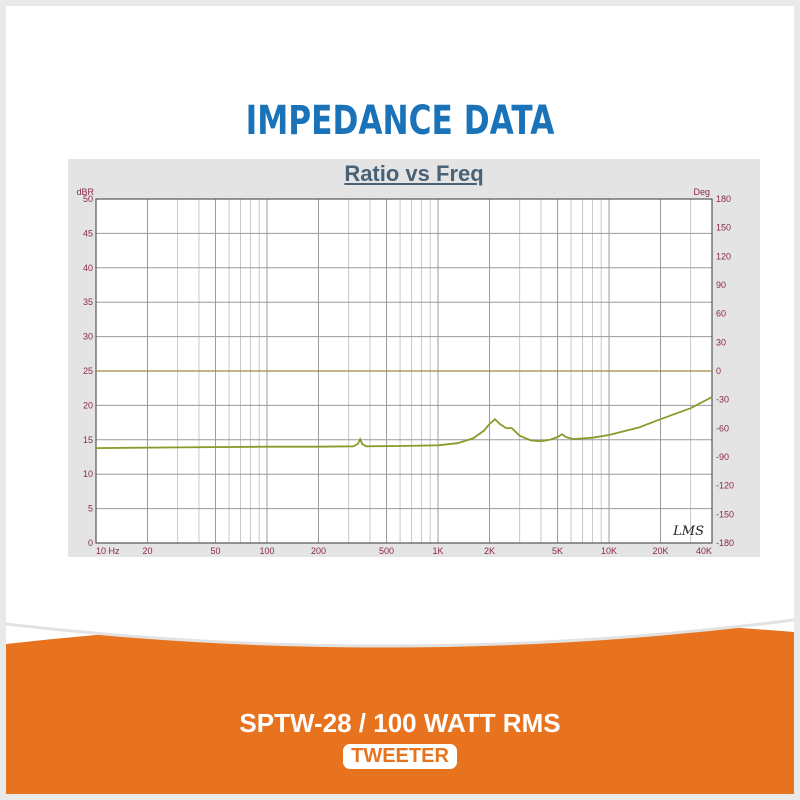  I want to click on y-tick-label: 10, so click(88, 474).